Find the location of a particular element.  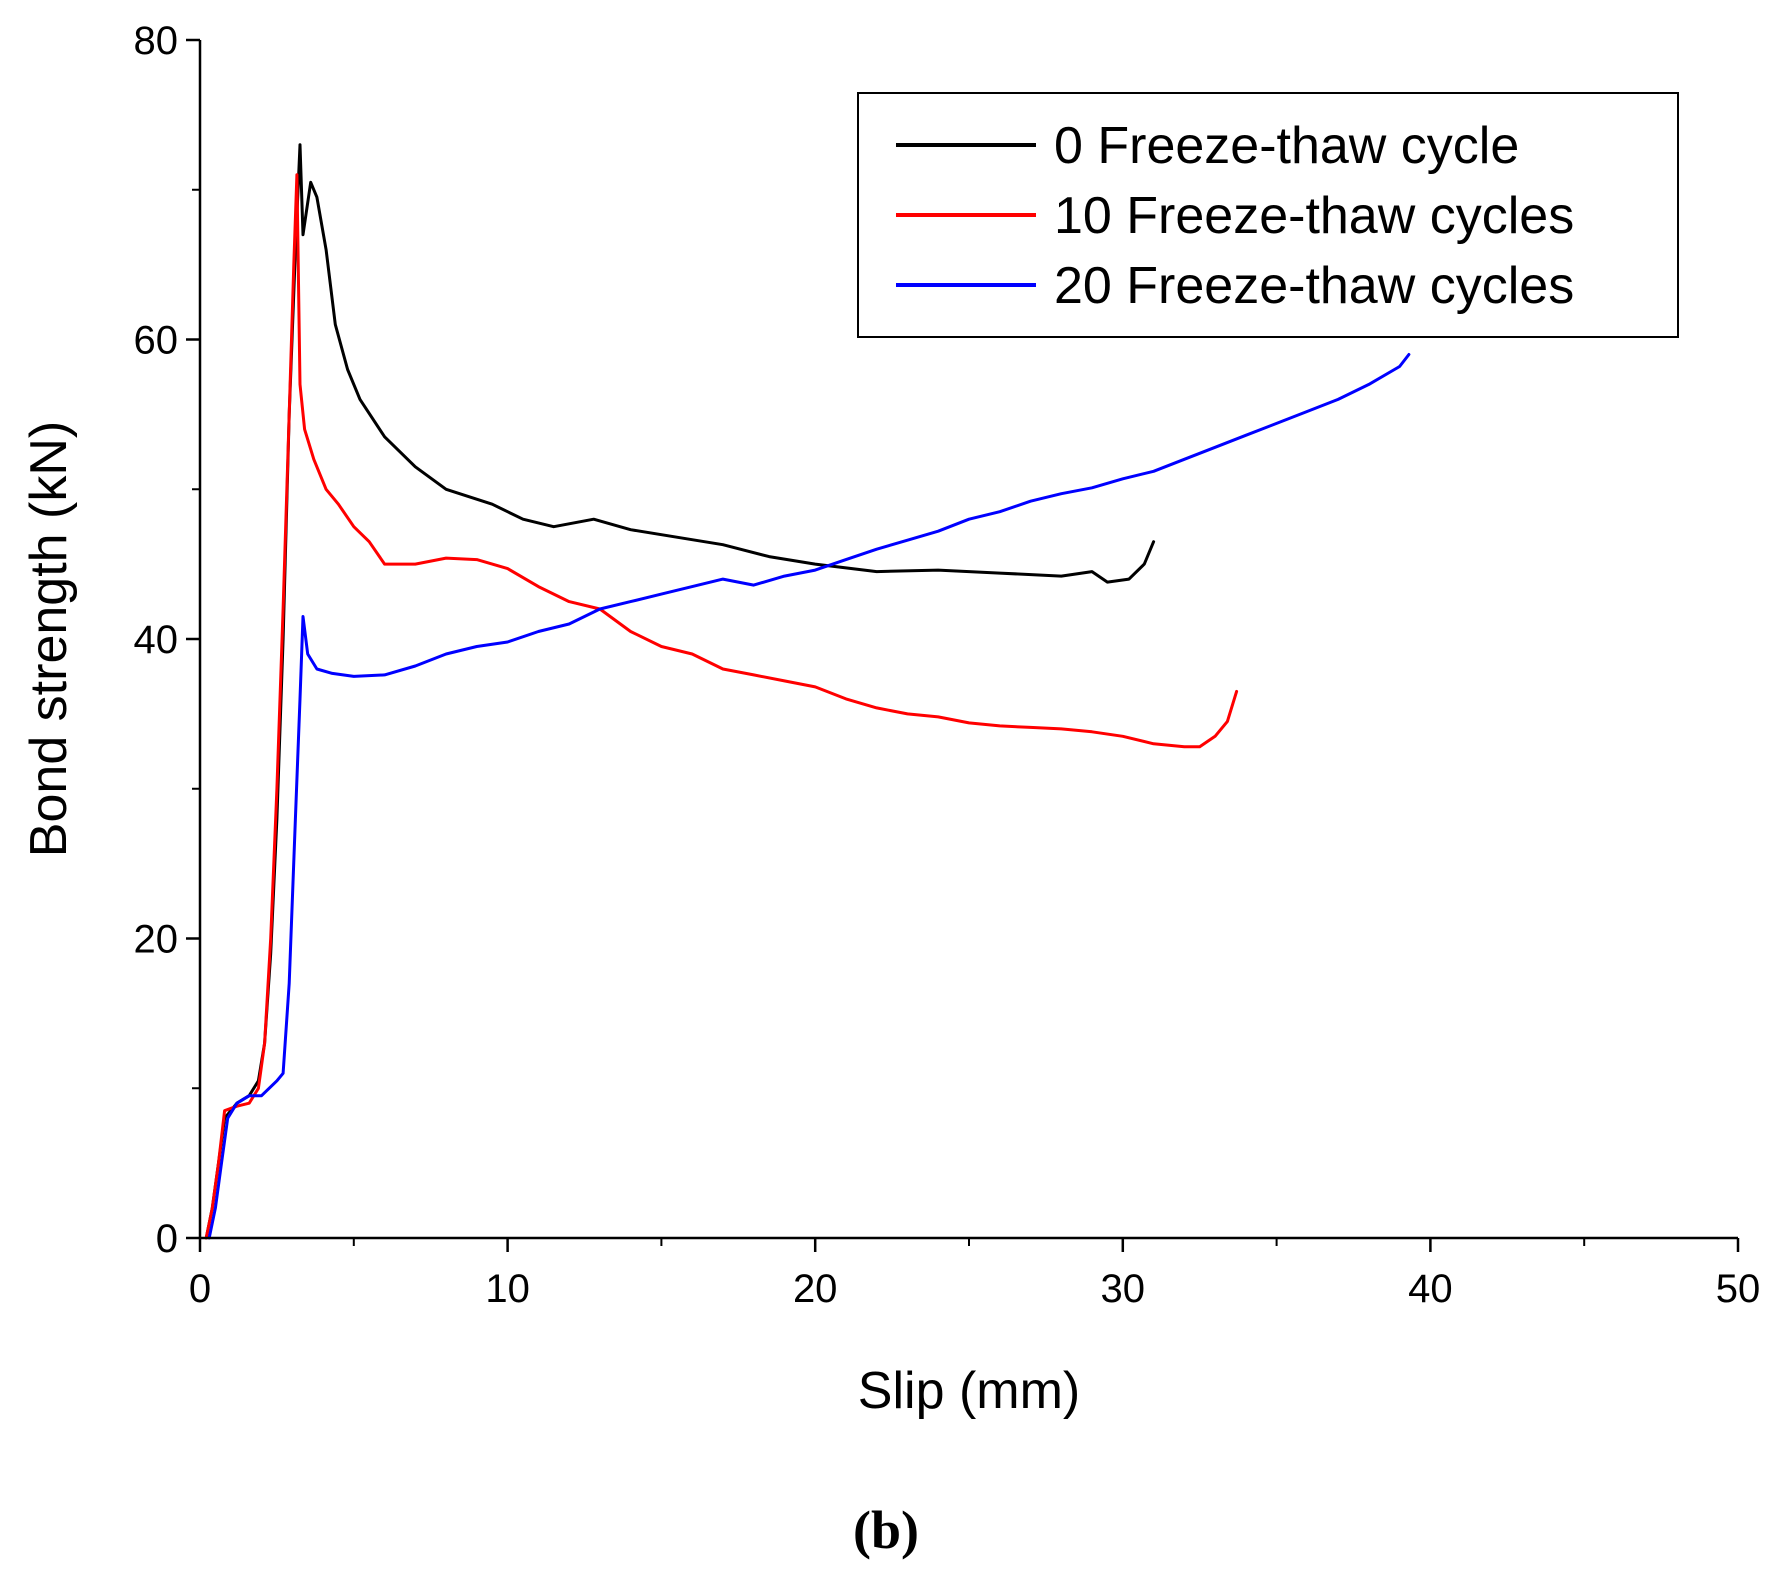

x-tick-label: 40 is located at coordinates (1430, 1289).